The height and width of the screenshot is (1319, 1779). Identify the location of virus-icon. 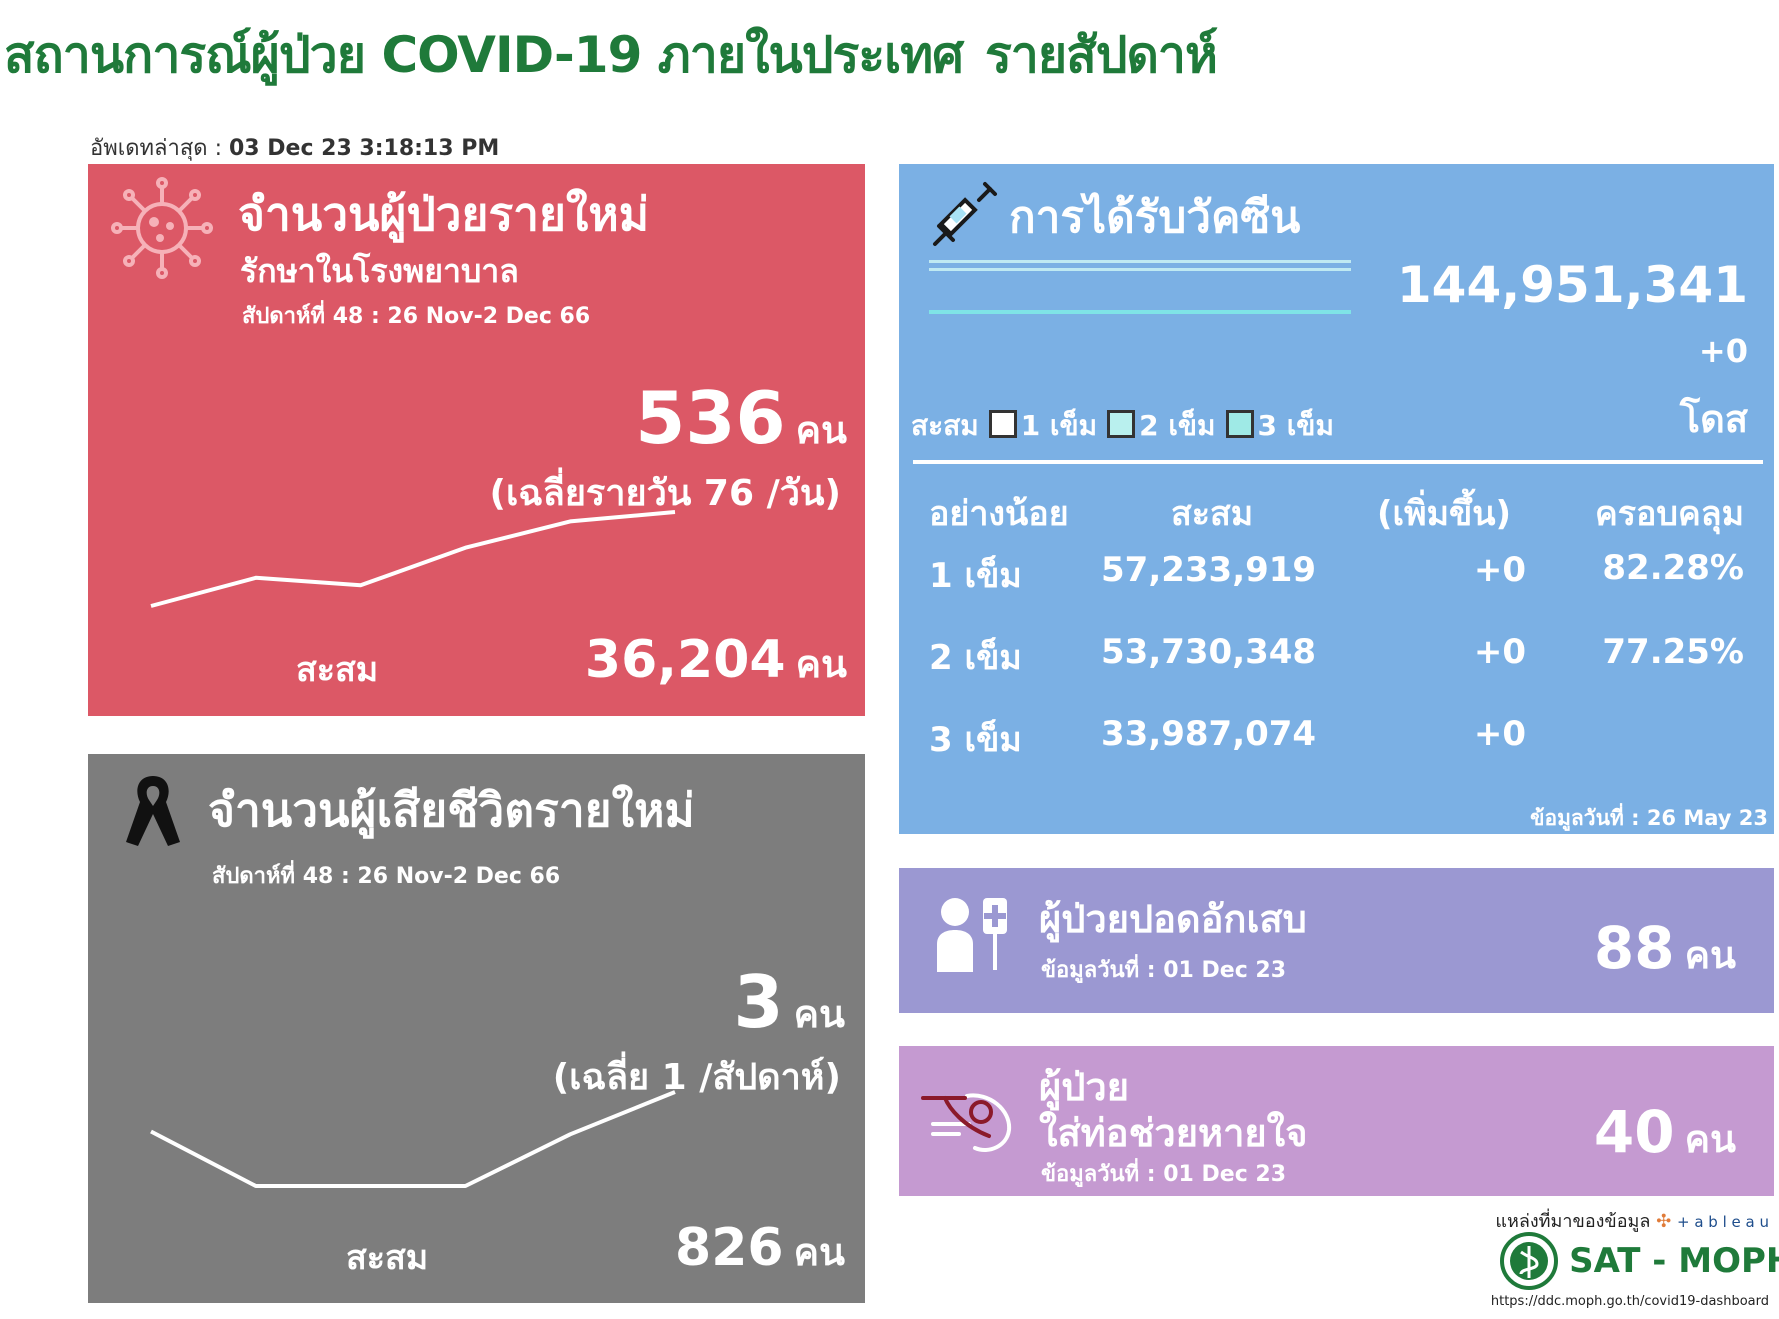
(162, 228).